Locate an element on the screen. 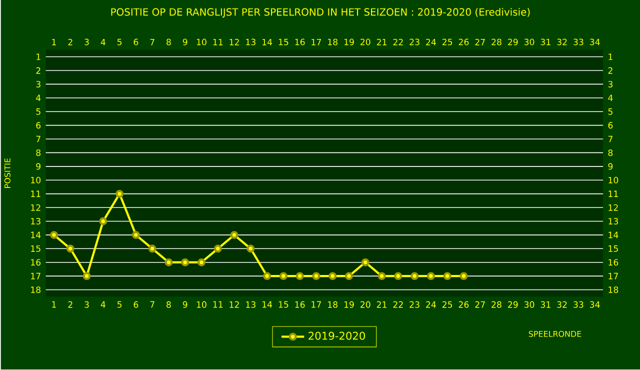  y2-tick-label: 1 is located at coordinates (610, 57).